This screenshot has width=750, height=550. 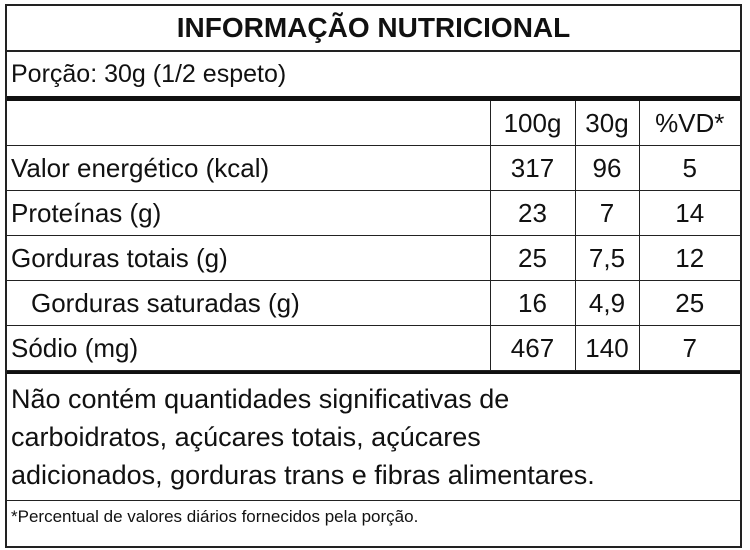 I want to click on note-line: carboidratos, açúcares totais, açúcares, so click(x=246, y=437).